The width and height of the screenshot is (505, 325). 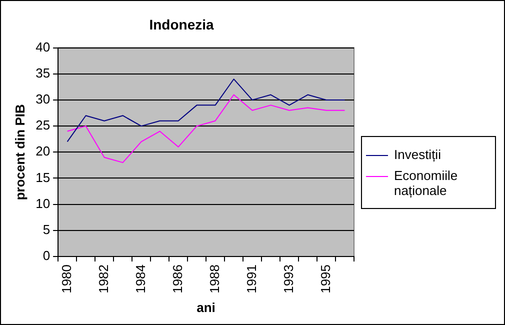 I want to click on x-tick-label: 1993, so click(x=288, y=279).